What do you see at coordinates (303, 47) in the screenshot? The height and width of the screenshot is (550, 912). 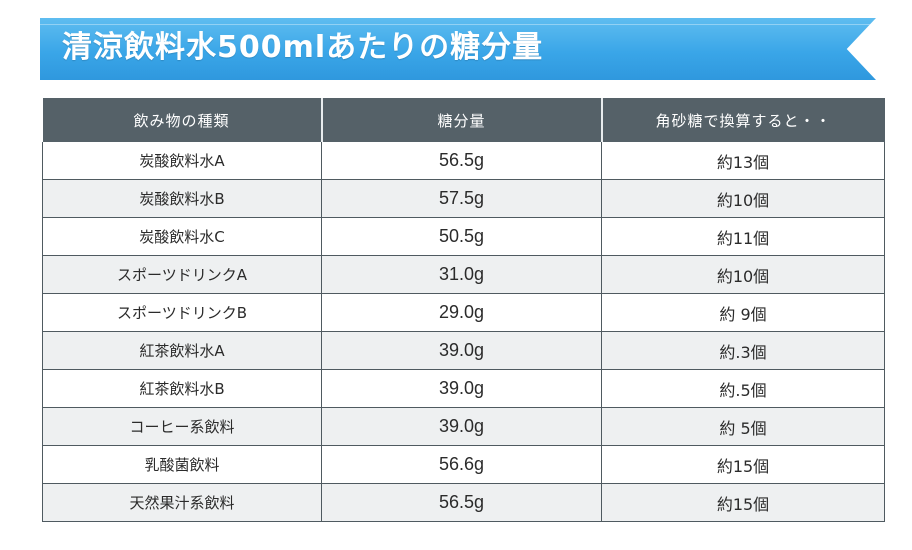 I see `page-title: 清涼飲料水500mlあたりの糖分量` at bounding box center [303, 47].